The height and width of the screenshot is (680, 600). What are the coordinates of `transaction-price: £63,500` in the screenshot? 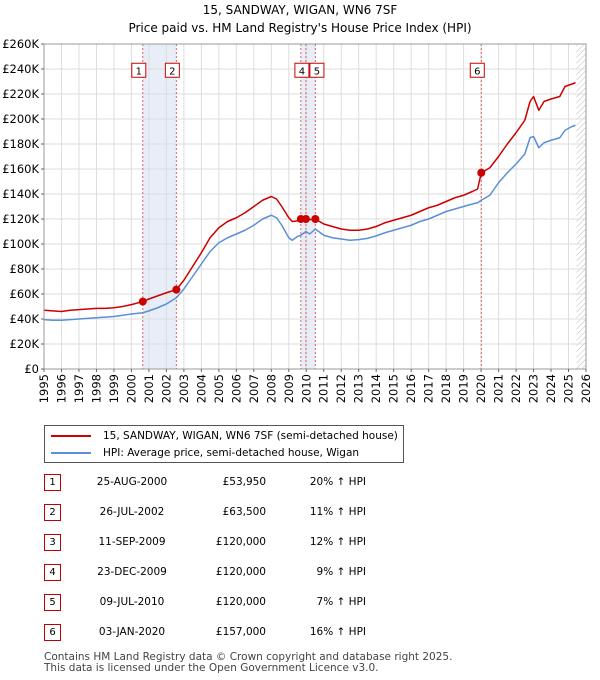 It's located at (244, 512).